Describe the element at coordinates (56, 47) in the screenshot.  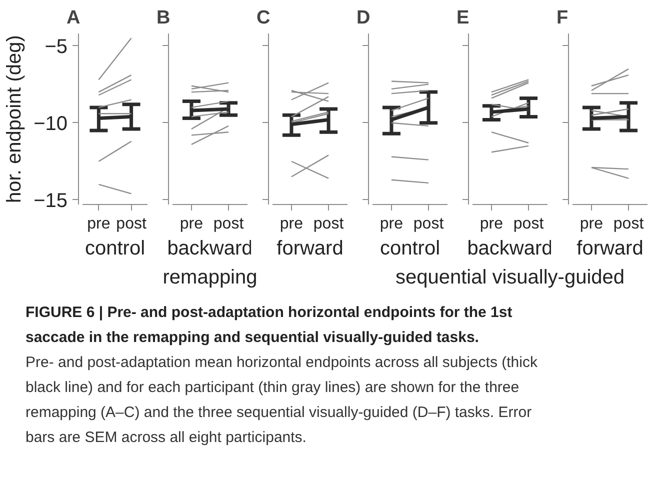
I see `y-tick-label: −5` at that location.